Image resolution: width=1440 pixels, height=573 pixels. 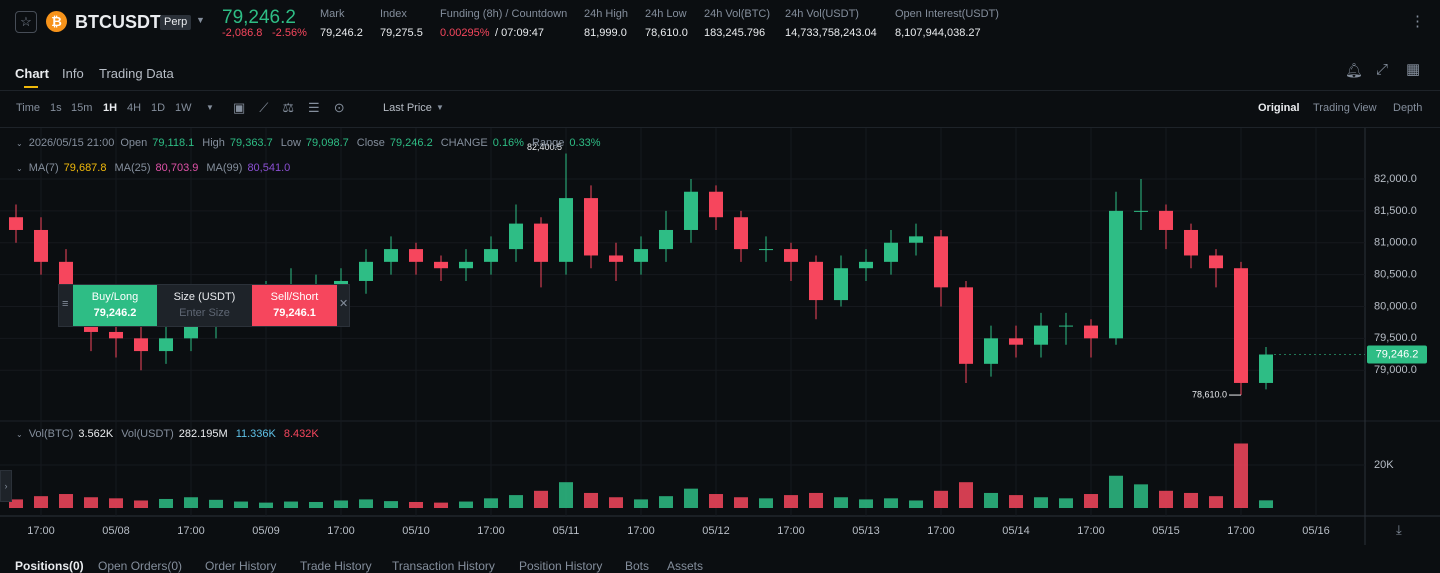 What do you see at coordinates (118, 22) in the screenshot?
I see `symbol: BTCUSDT` at bounding box center [118, 22].